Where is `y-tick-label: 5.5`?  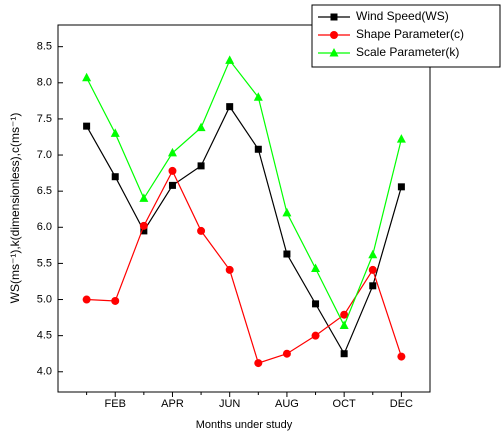
y-tick-label: 5.5 is located at coordinates (44, 263).